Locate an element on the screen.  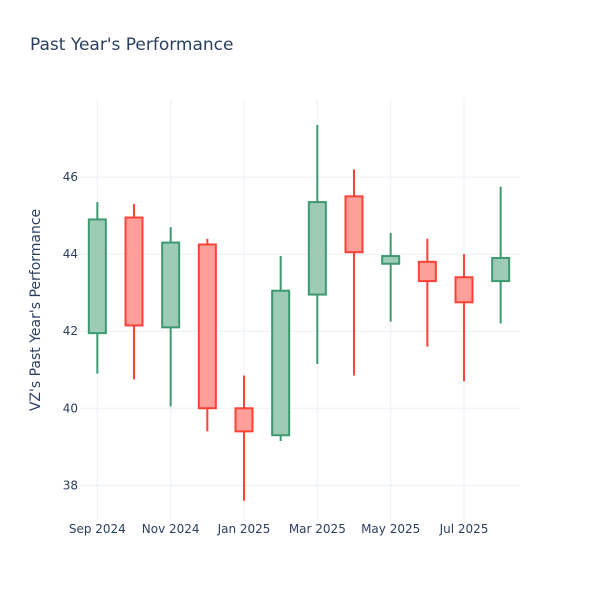
y-tick-label: 46 is located at coordinates (70, 177).